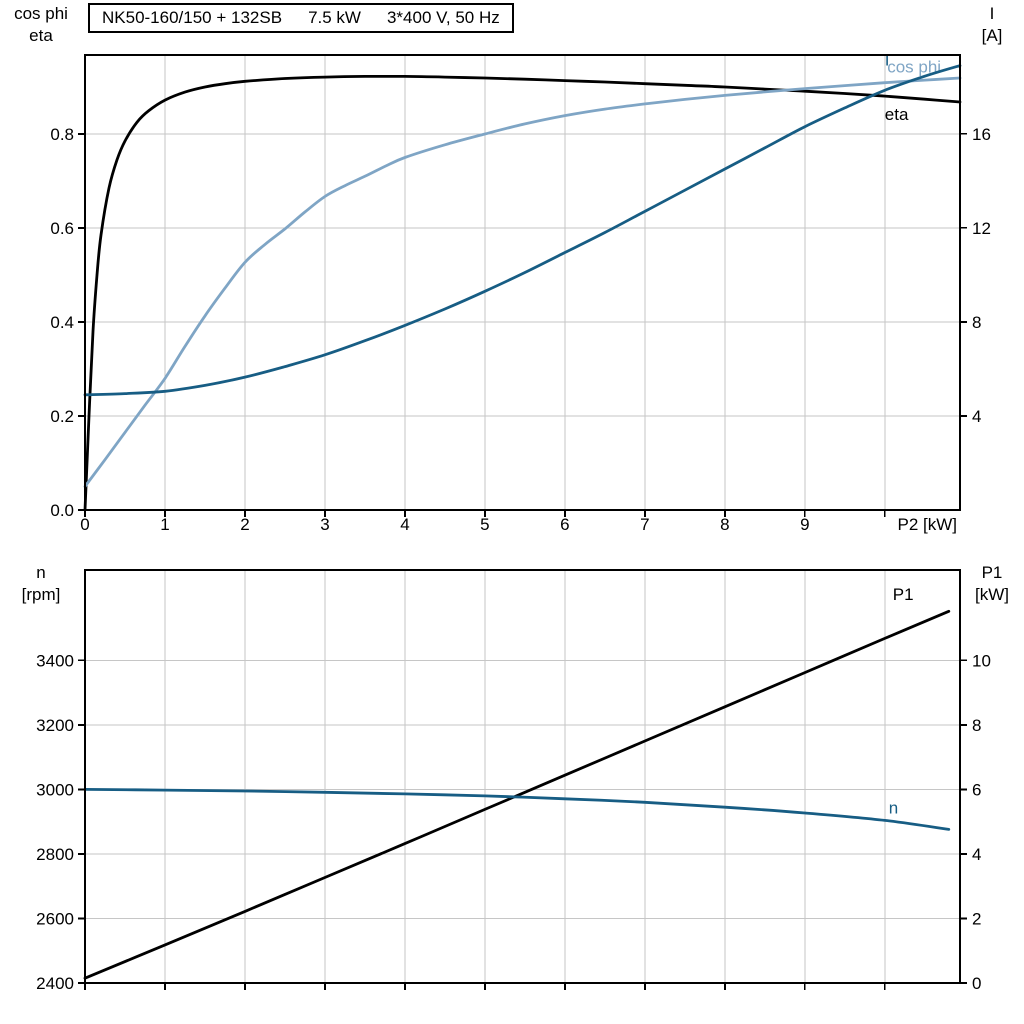  What do you see at coordinates (992, 25) in the screenshot?
I see `top-right-axis-title: I [A]` at bounding box center [992, 25].